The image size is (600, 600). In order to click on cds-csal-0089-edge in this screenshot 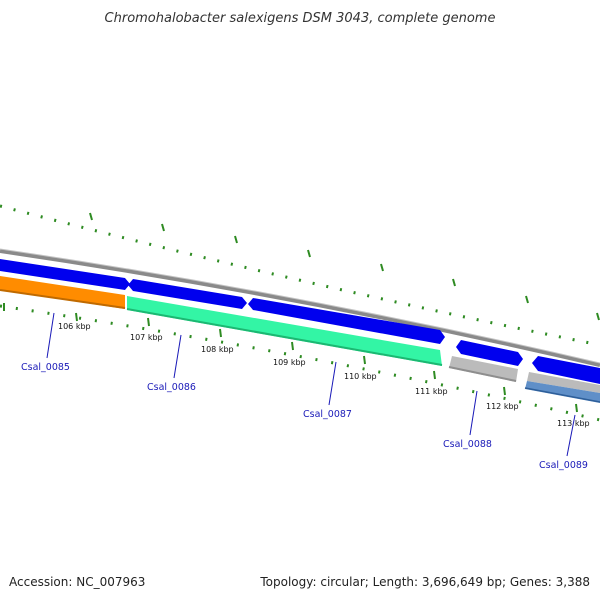, I will do `click(562, 395)`.